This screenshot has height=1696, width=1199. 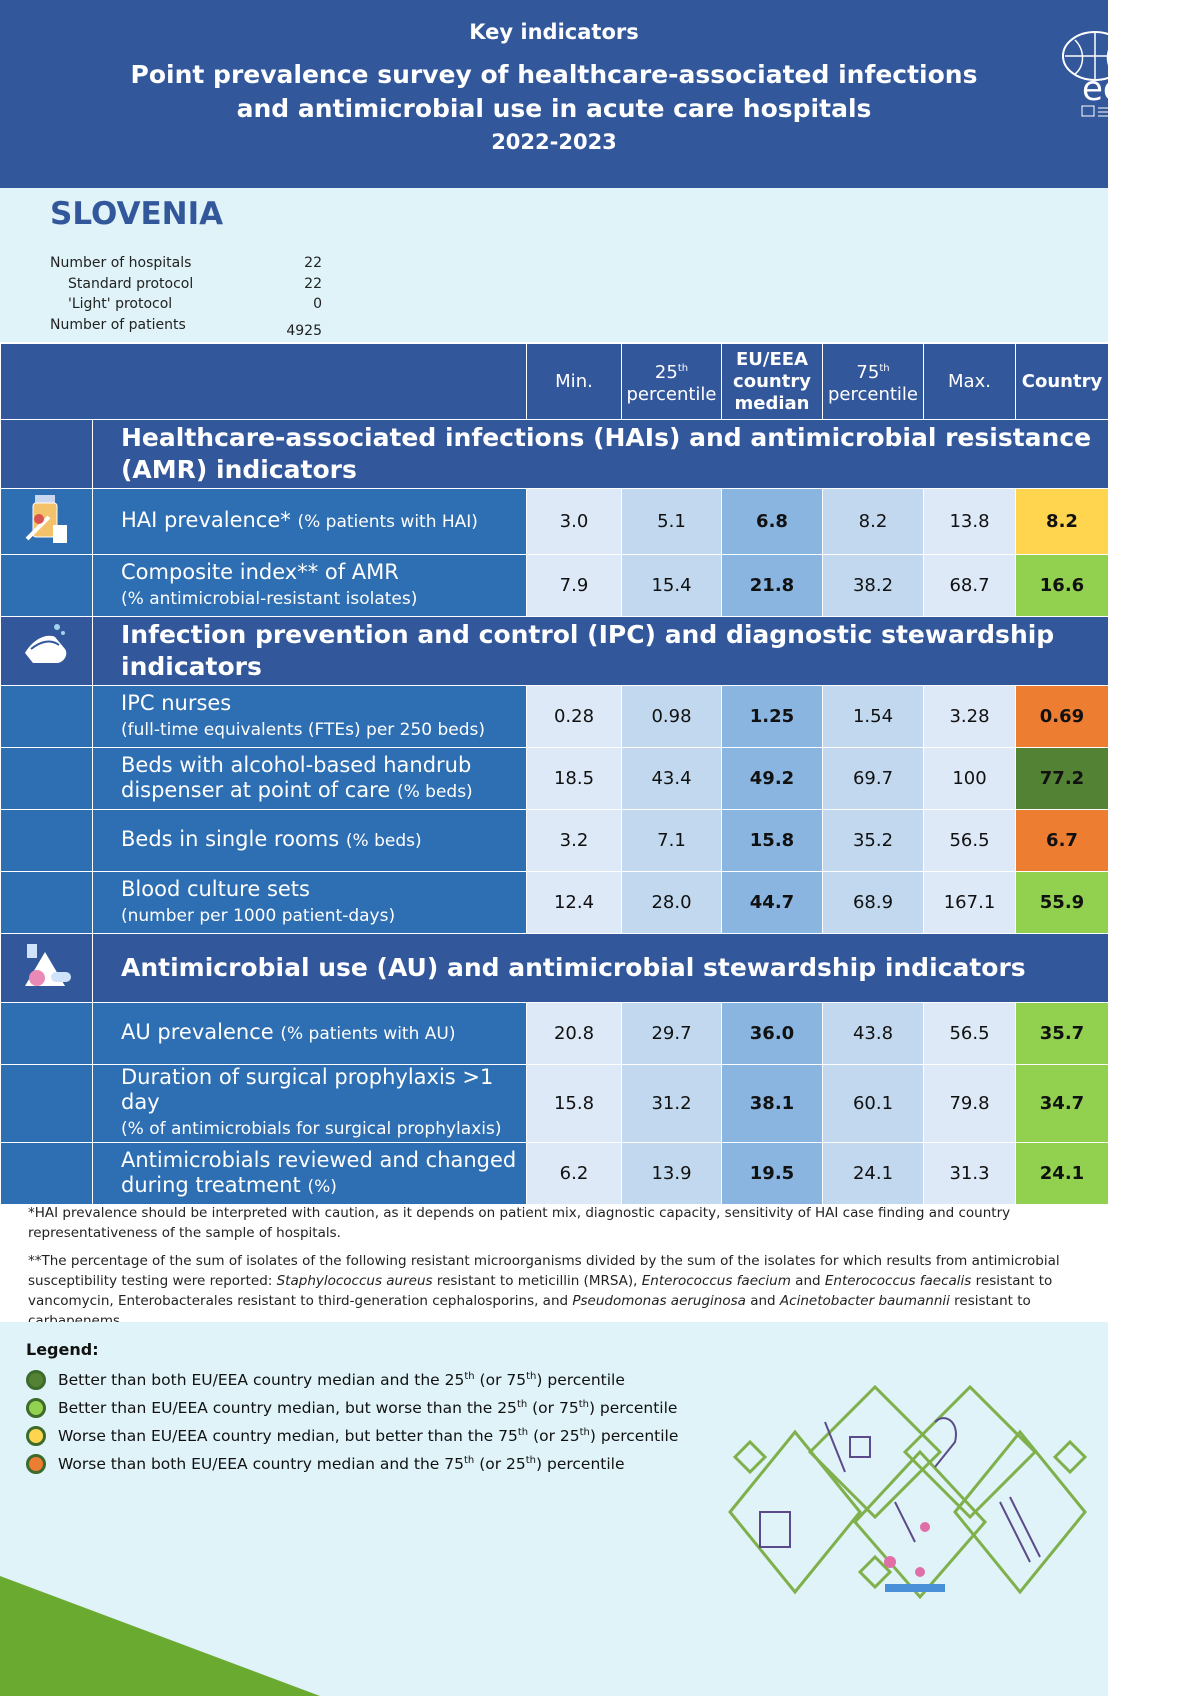 What do you see at coordinates (260, 571) in the screenshot?
I see `indicator-label: Composite index** of AMR` at bounding box center [260, 571].